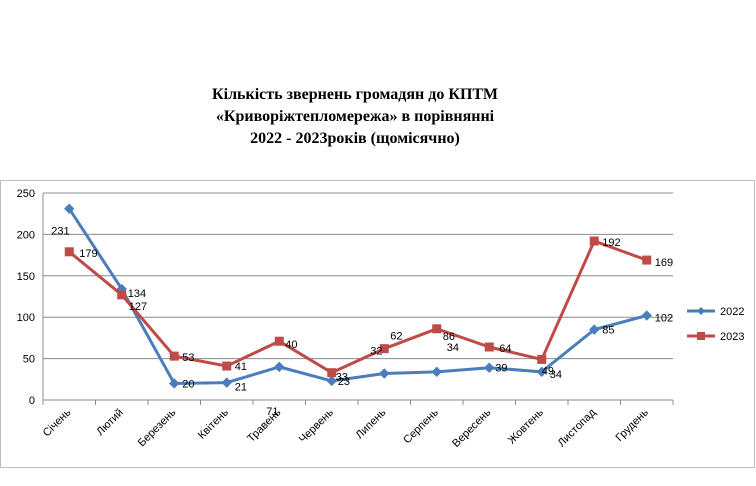 The image size is (756, 486). I want to click on y-tick-label: 100, so click(26, 318).